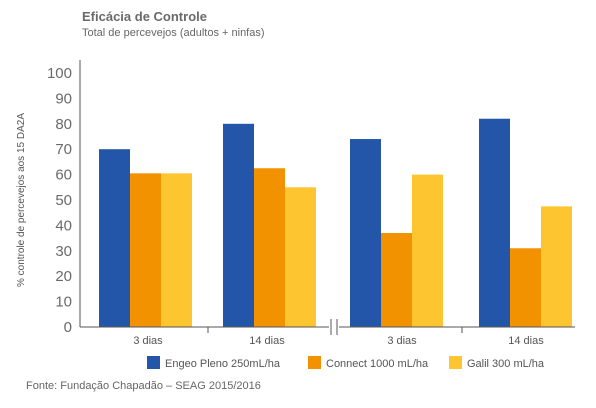 Image resolution: width=596 pixels, height=408 pixels. What do you see at coordinates (377, 364) in the screenshot?
I see `legend-label: Connect 1000 mL/ha` at bounding box center [377, 364].